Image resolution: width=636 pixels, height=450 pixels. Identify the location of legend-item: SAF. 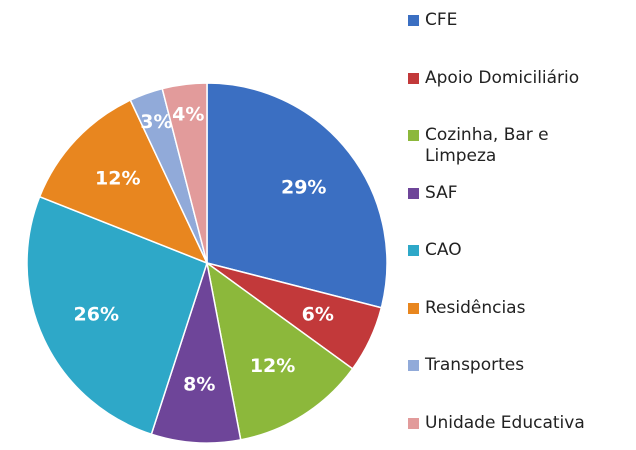
(520, 193).